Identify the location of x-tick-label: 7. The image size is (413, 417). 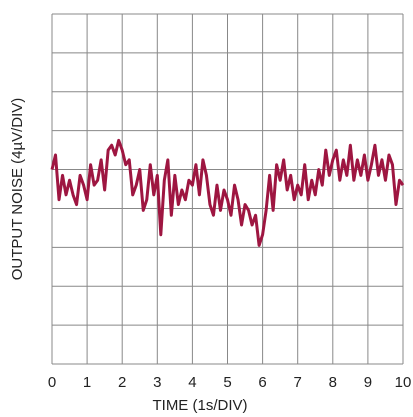
(298, 382).